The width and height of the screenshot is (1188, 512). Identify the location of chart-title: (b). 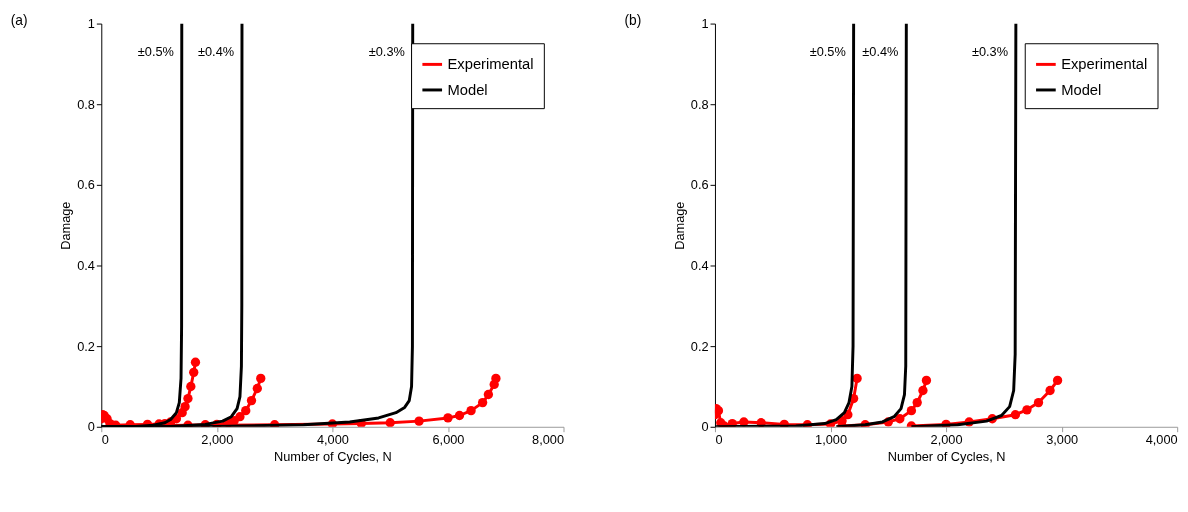
(633, 20).